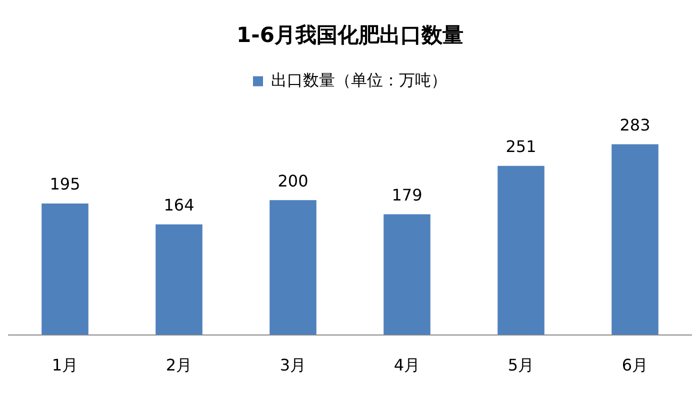 This screenshot has width=700, height=410. What do you see at coordinates (521, 365) in the screenshot?
I see `x-tick-label: 5月` at bounding box center [521, 365].